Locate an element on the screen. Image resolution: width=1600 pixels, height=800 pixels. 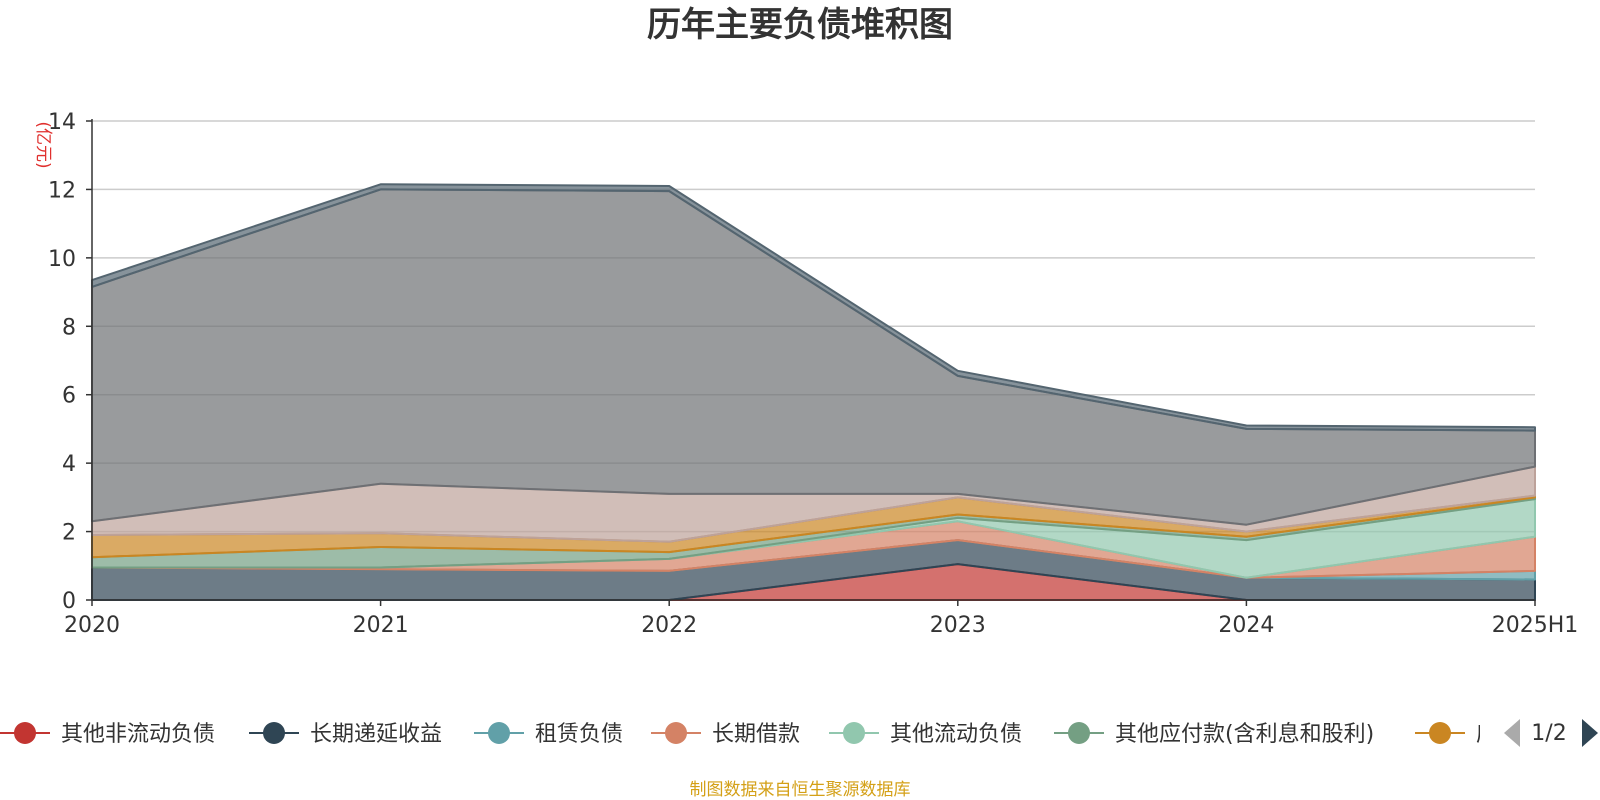
y-tick-label: 0 is located at coordinates (69, 601).